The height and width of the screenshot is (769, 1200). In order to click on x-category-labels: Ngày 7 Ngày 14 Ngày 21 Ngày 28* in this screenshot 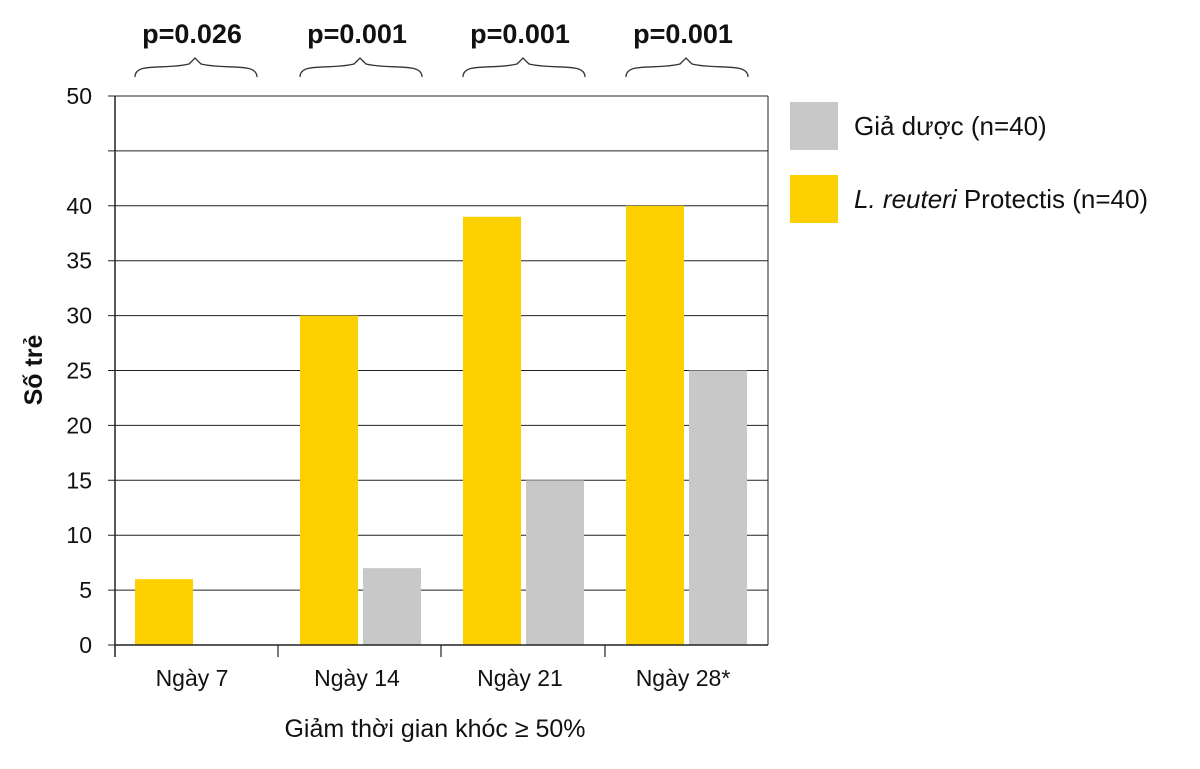, I will do `click(443, 678)`.